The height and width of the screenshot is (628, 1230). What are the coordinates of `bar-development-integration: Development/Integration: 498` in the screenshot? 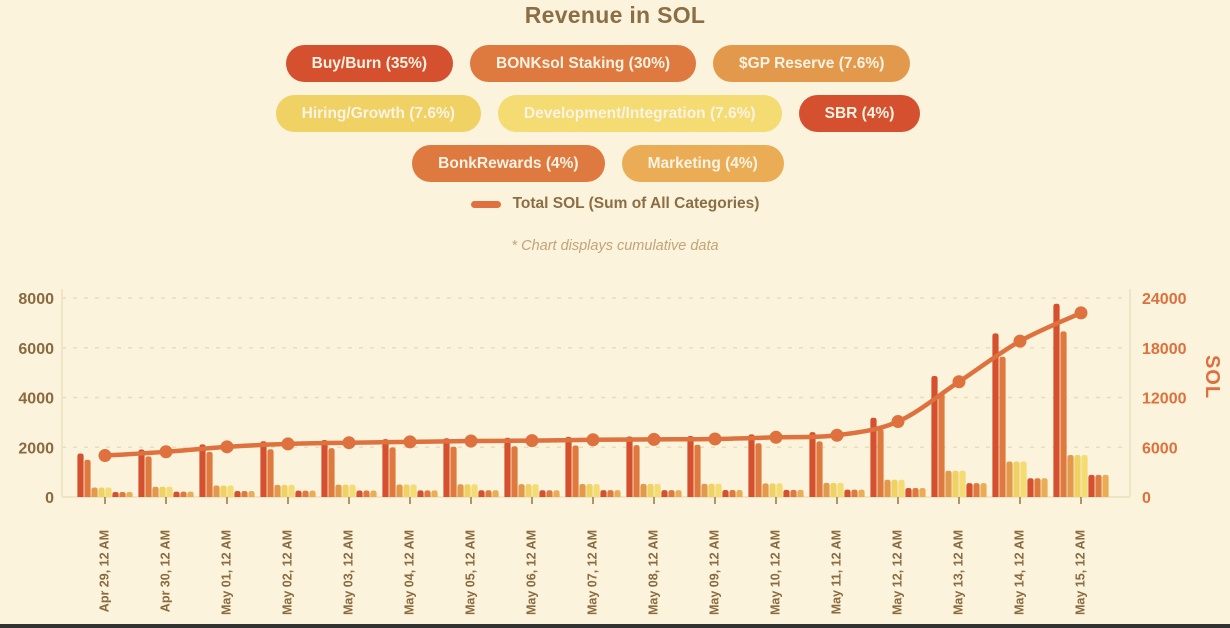 It's located at (352, 490).